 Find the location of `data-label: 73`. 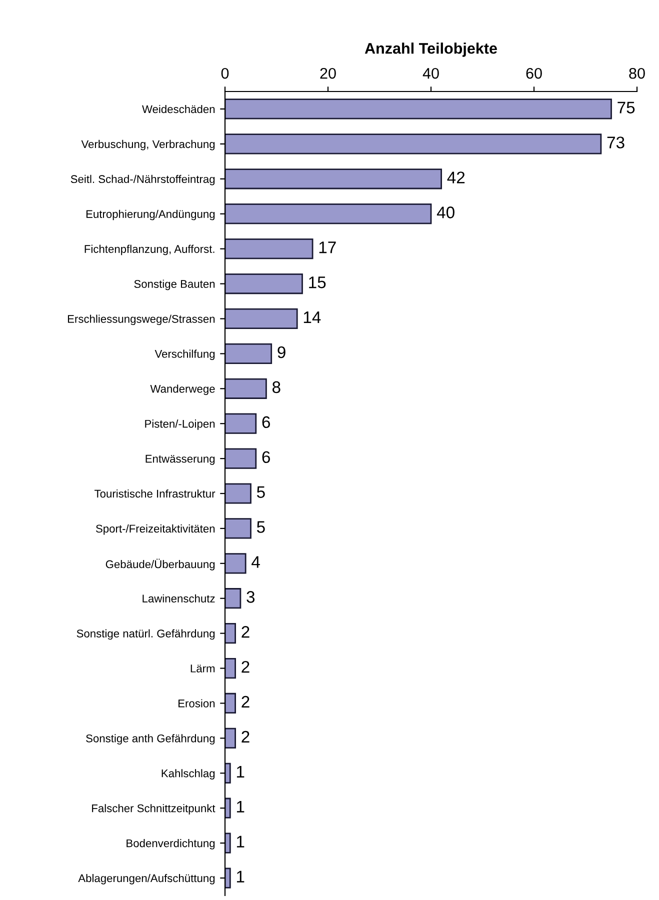

data-label: 73 is located at coordinates (615, 142).